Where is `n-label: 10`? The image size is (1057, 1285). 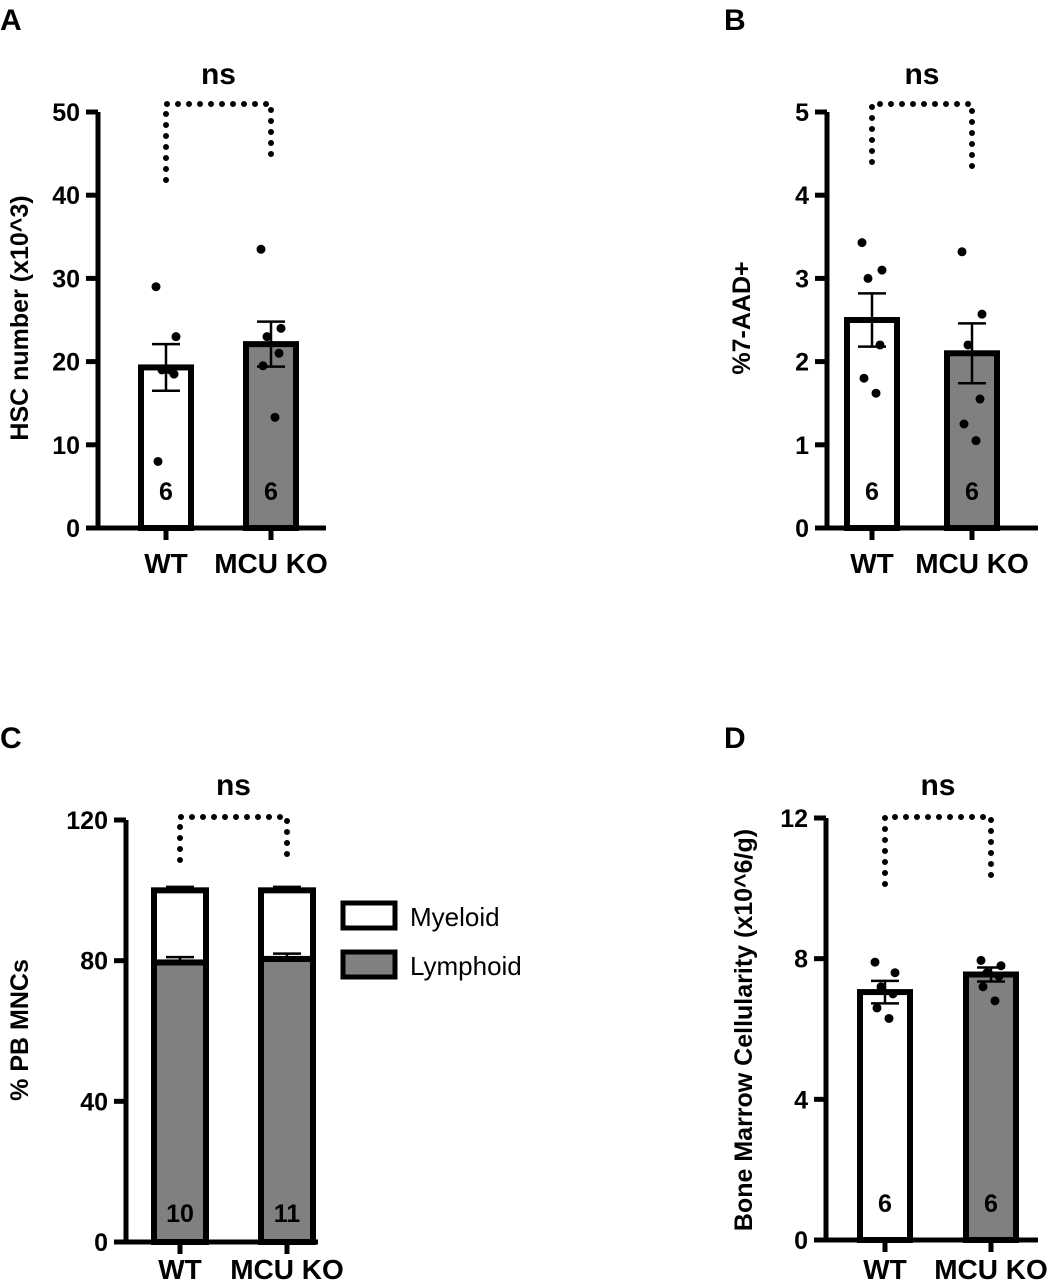 n-label: 10 is located at coordinates (180, 1214).